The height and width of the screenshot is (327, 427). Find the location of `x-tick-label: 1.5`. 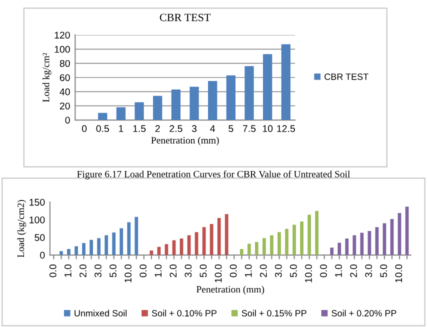

x-tick-label: 1.5 is located at coordinates (139, 128).